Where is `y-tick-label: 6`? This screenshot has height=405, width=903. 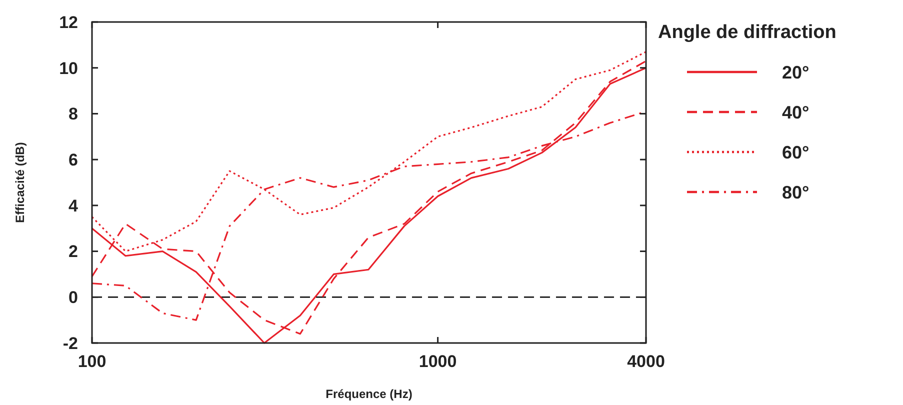 y-tick-label: 6 is located at coordinates (73, 160).